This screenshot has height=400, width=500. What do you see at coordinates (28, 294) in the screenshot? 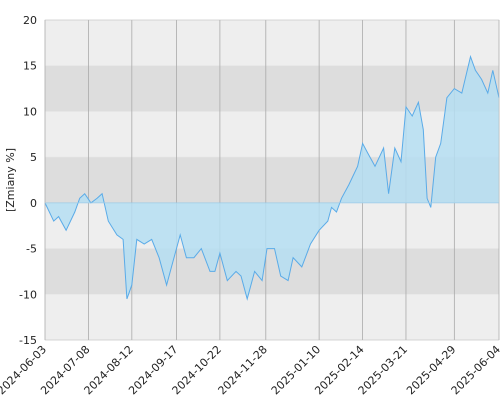
I see `y-tick-label: -10` at bounding box center [28, 294].